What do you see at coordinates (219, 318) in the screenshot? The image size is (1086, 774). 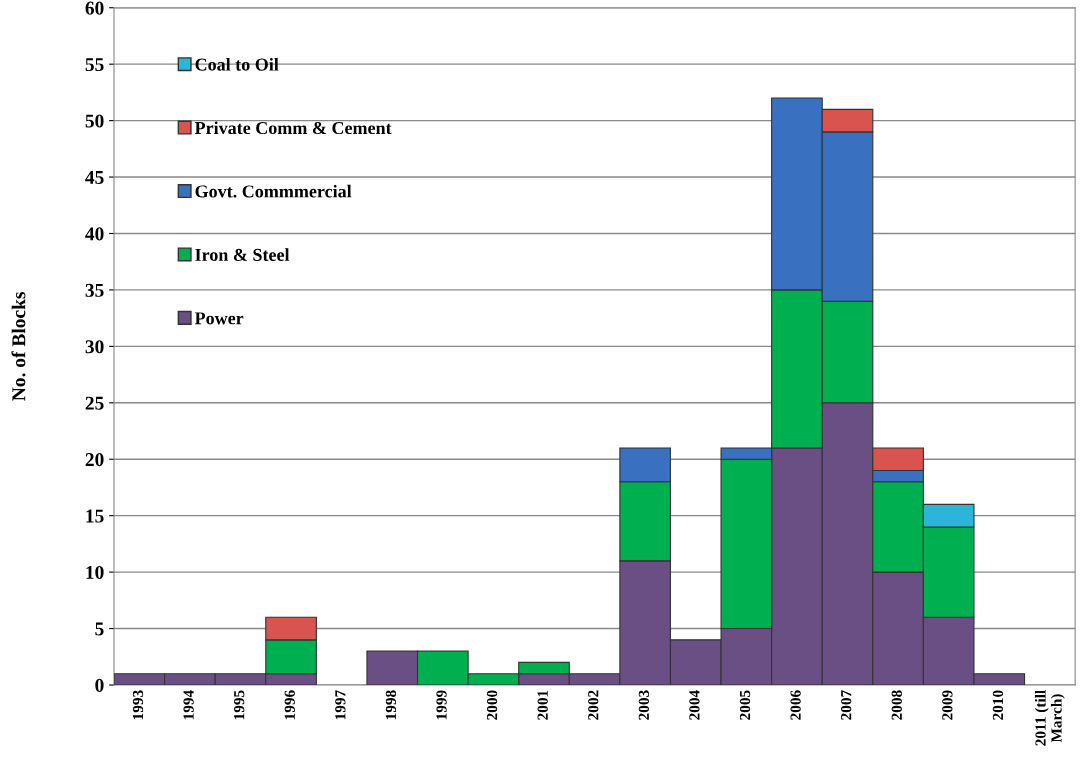 I see `legend-label: Power` at bounding box center [219, 318].